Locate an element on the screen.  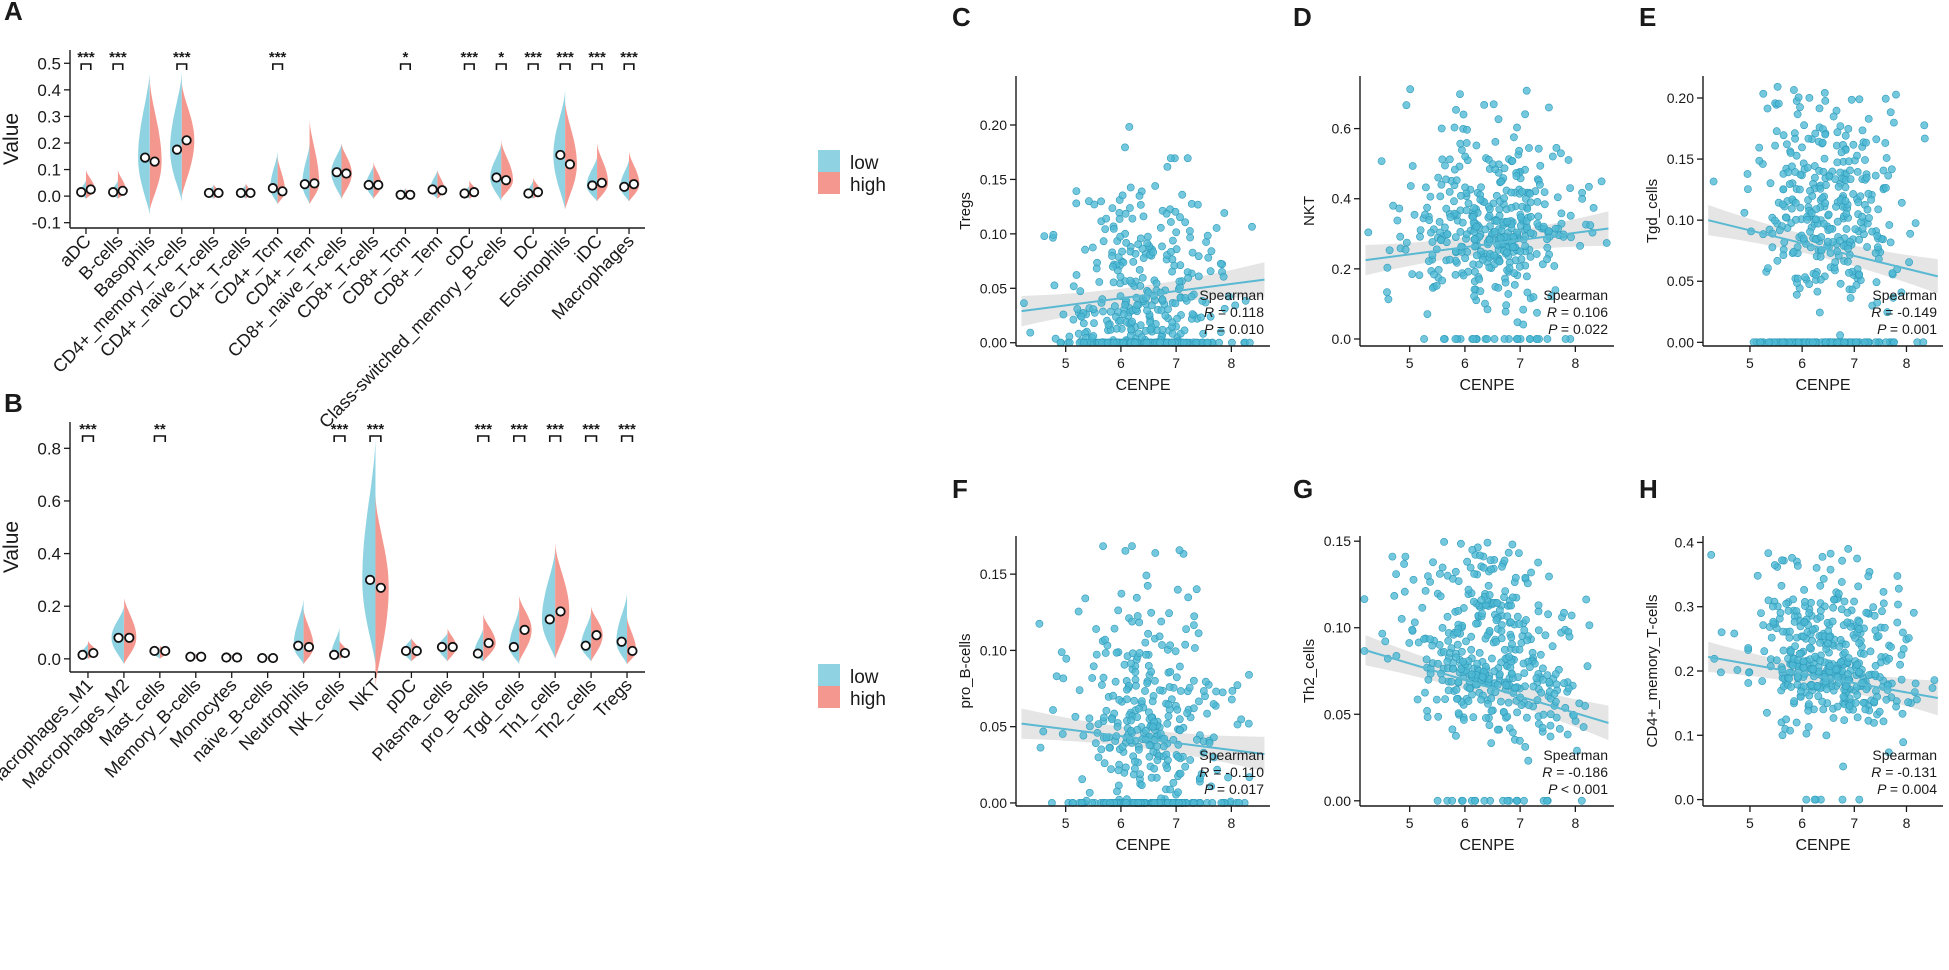
median-point-low-Macrophages_M1 is located at coordinates (82, 654).